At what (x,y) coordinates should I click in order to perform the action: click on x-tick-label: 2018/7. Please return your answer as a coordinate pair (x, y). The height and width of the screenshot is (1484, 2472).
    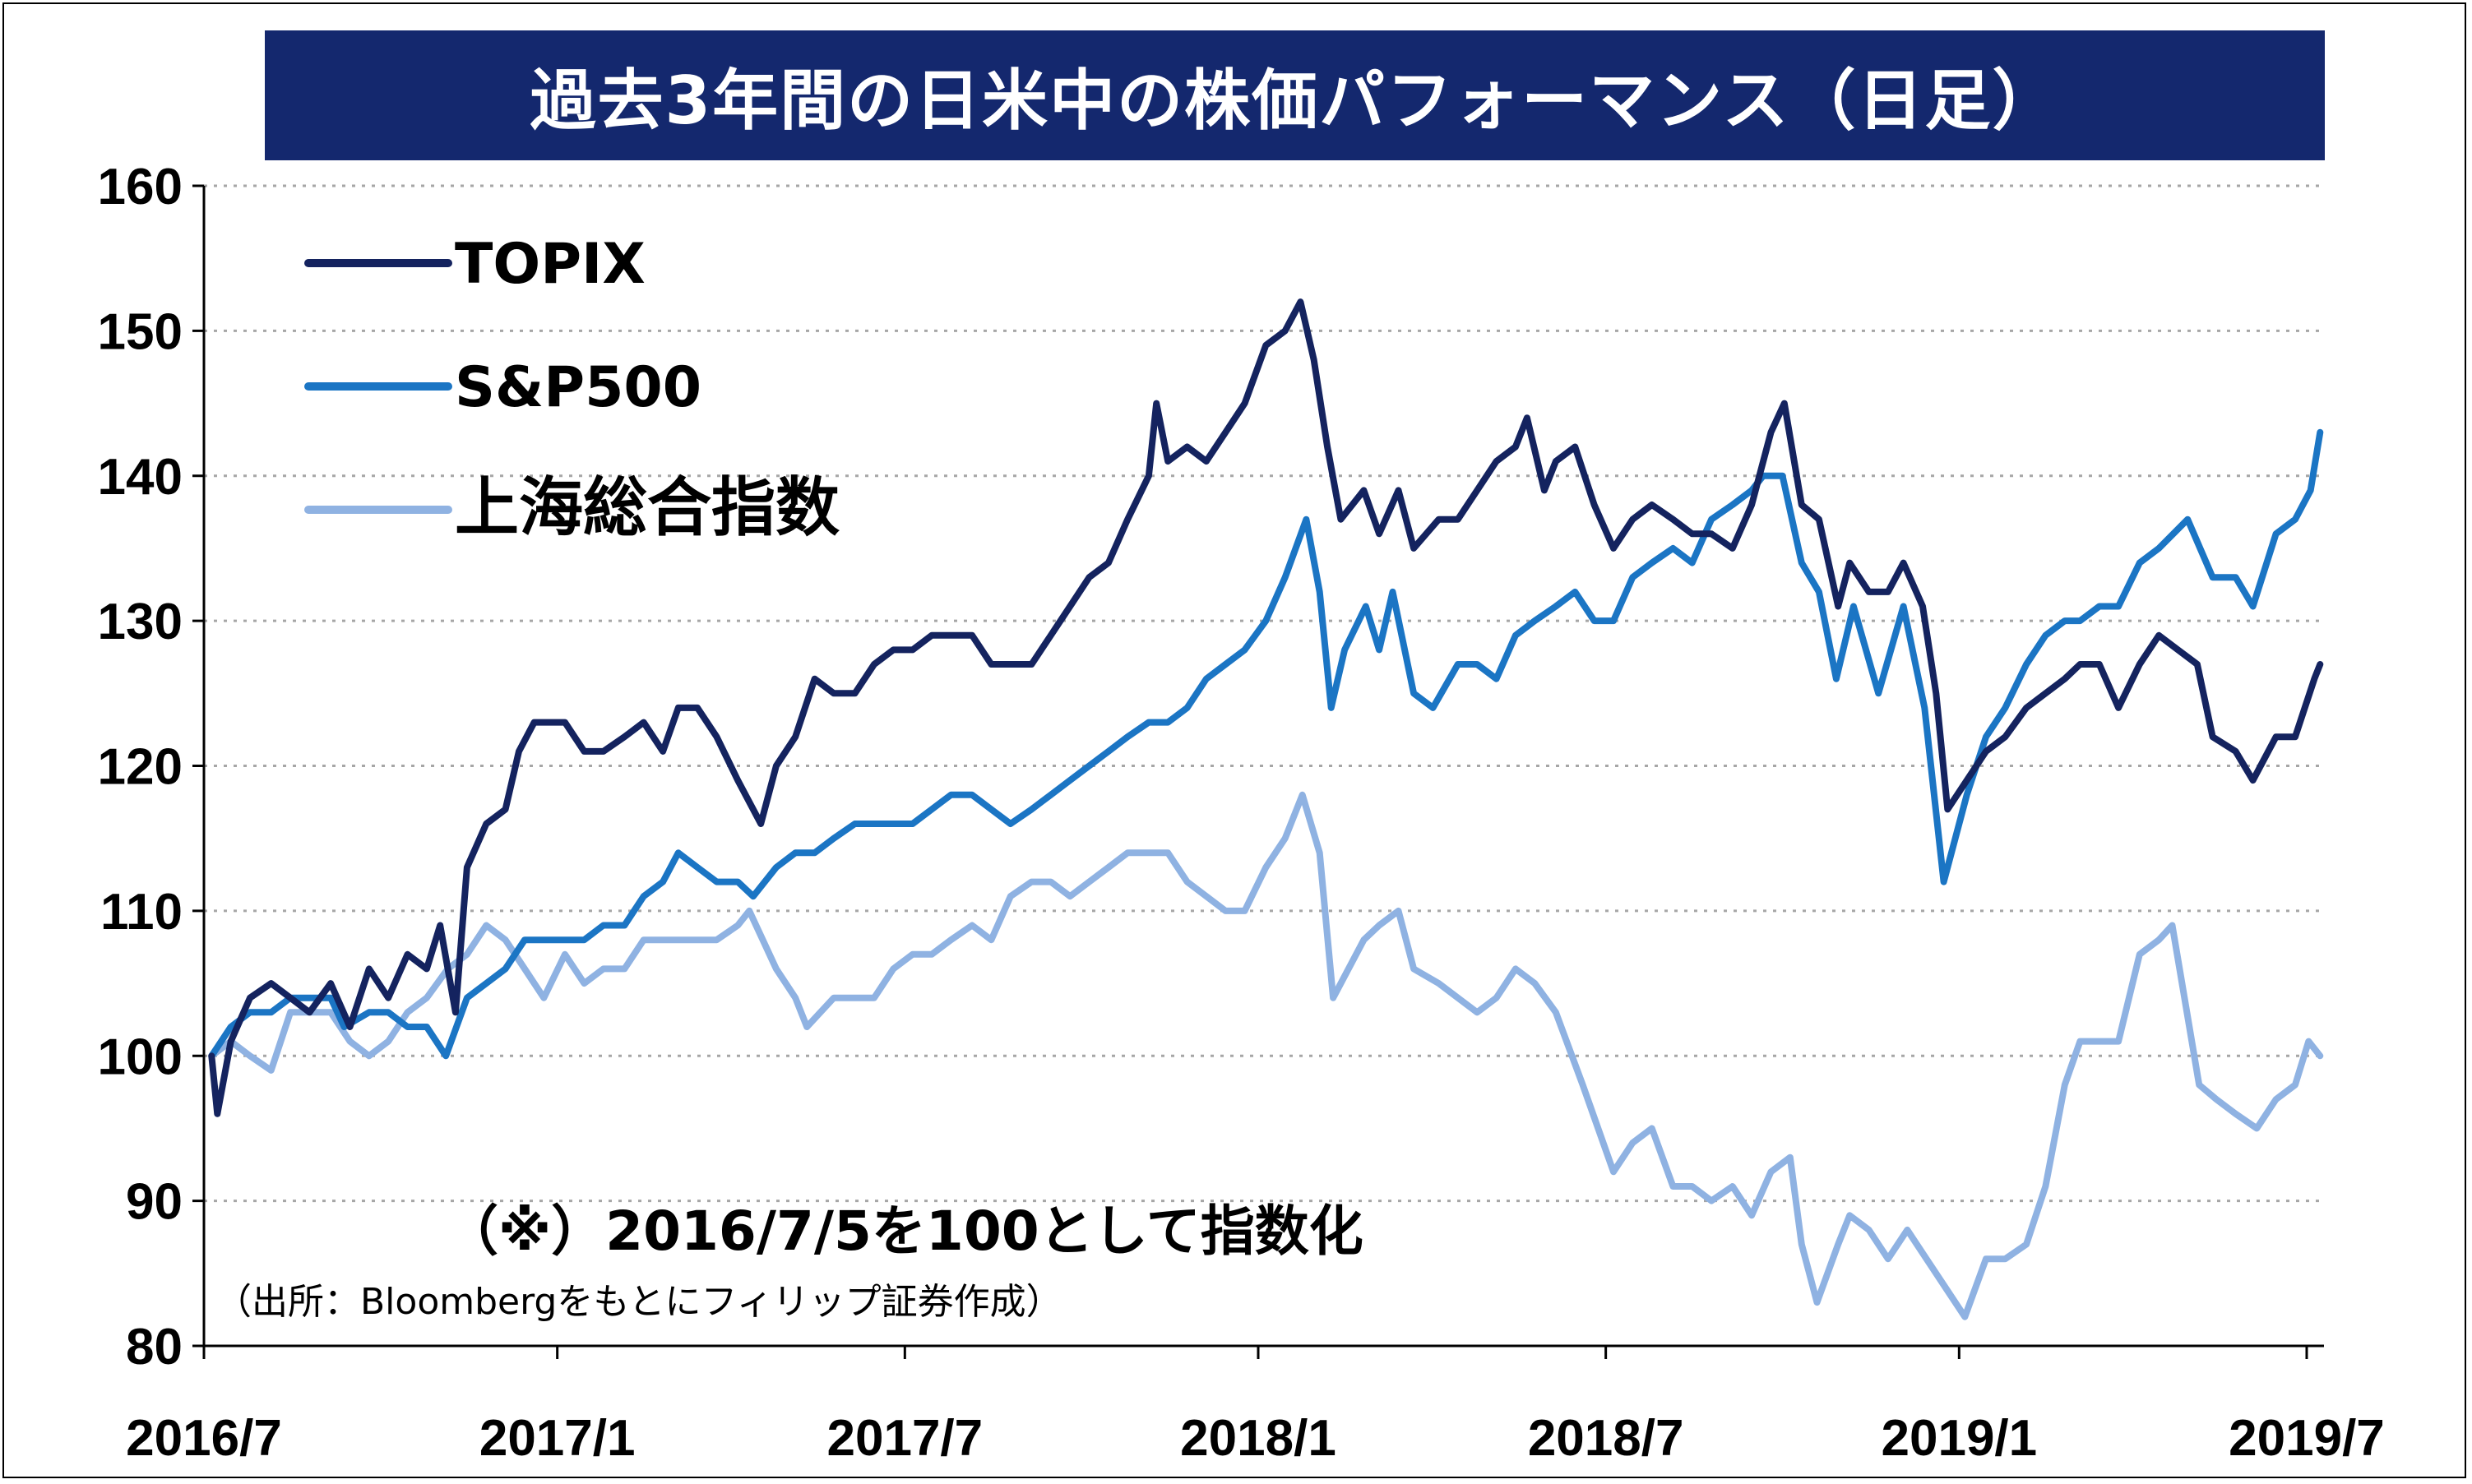
    Looking at the image, I should click on (1606, 1438).